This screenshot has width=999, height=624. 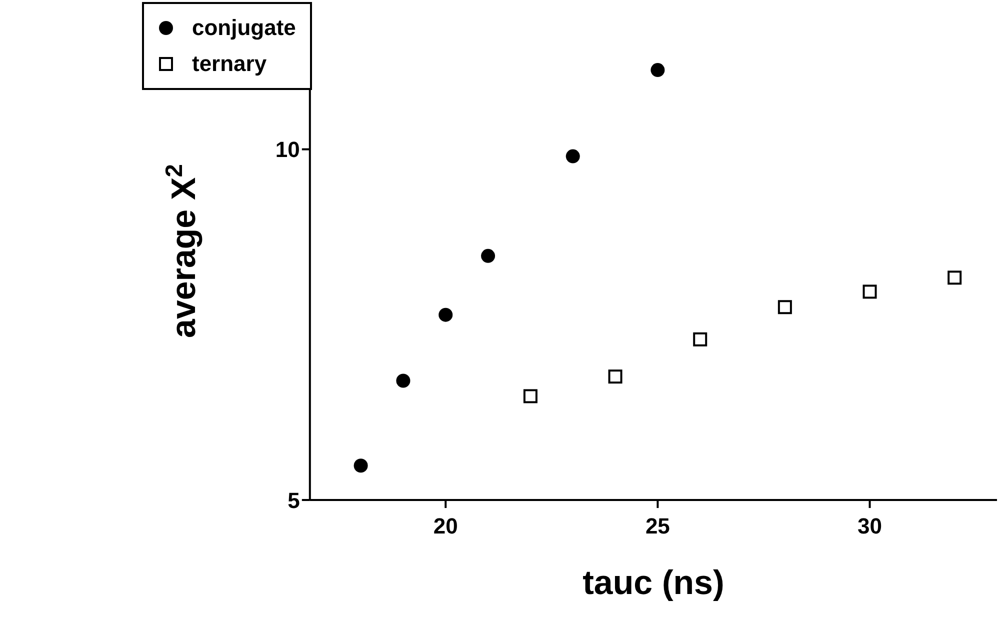 I want to click on x-axis-title: tauc (ns), so click(x=653, y=583).